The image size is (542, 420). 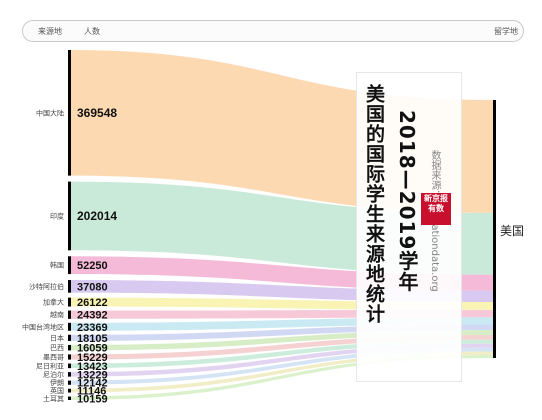 I want to click on category-label-7: 日本, so click(x=57, y=337).